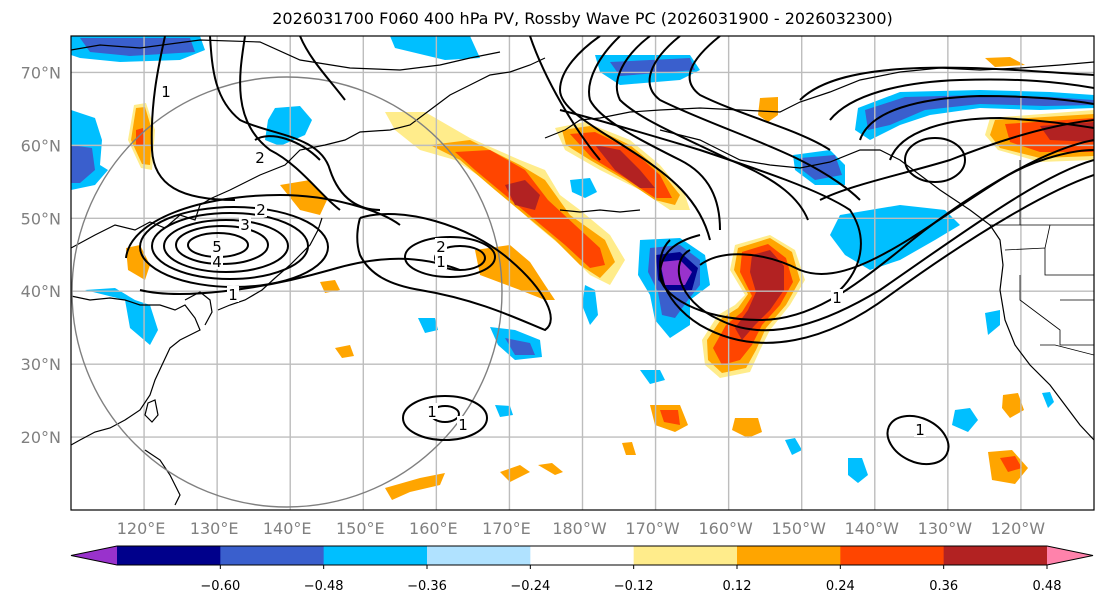  What do you see at coordinates (141, 528) in the screenshot?
I see `x-tick-label: 120°E` at bounding box center [141, 528].